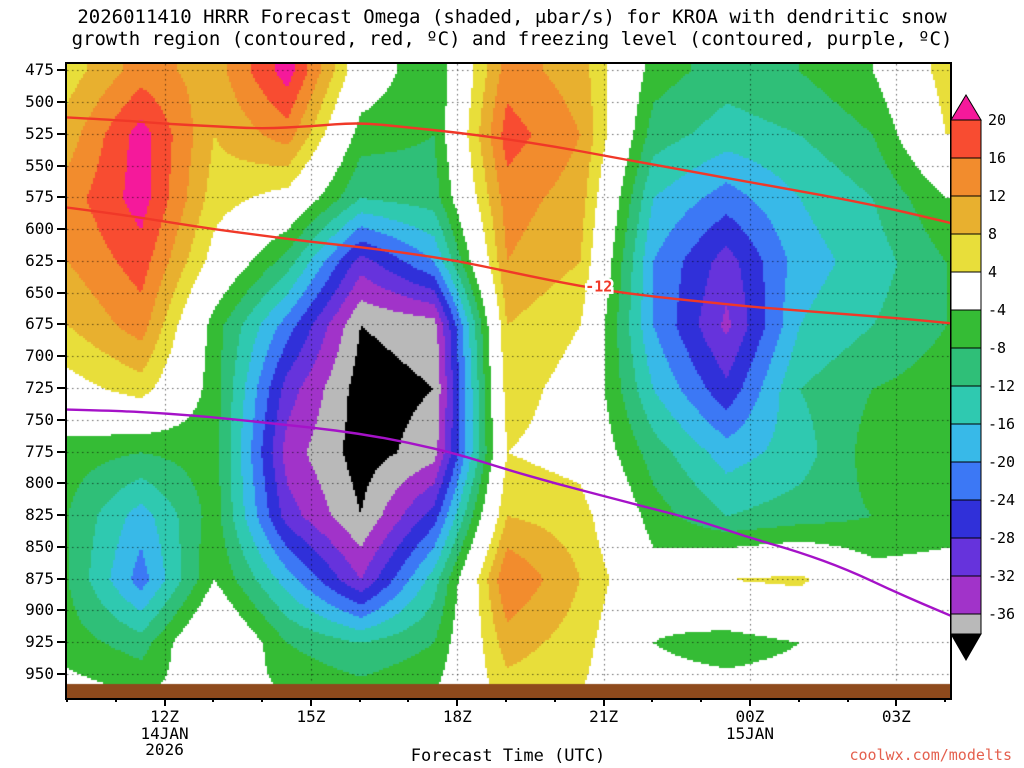  I want to click on x-tick-label: 21Z, so click(604, 716).